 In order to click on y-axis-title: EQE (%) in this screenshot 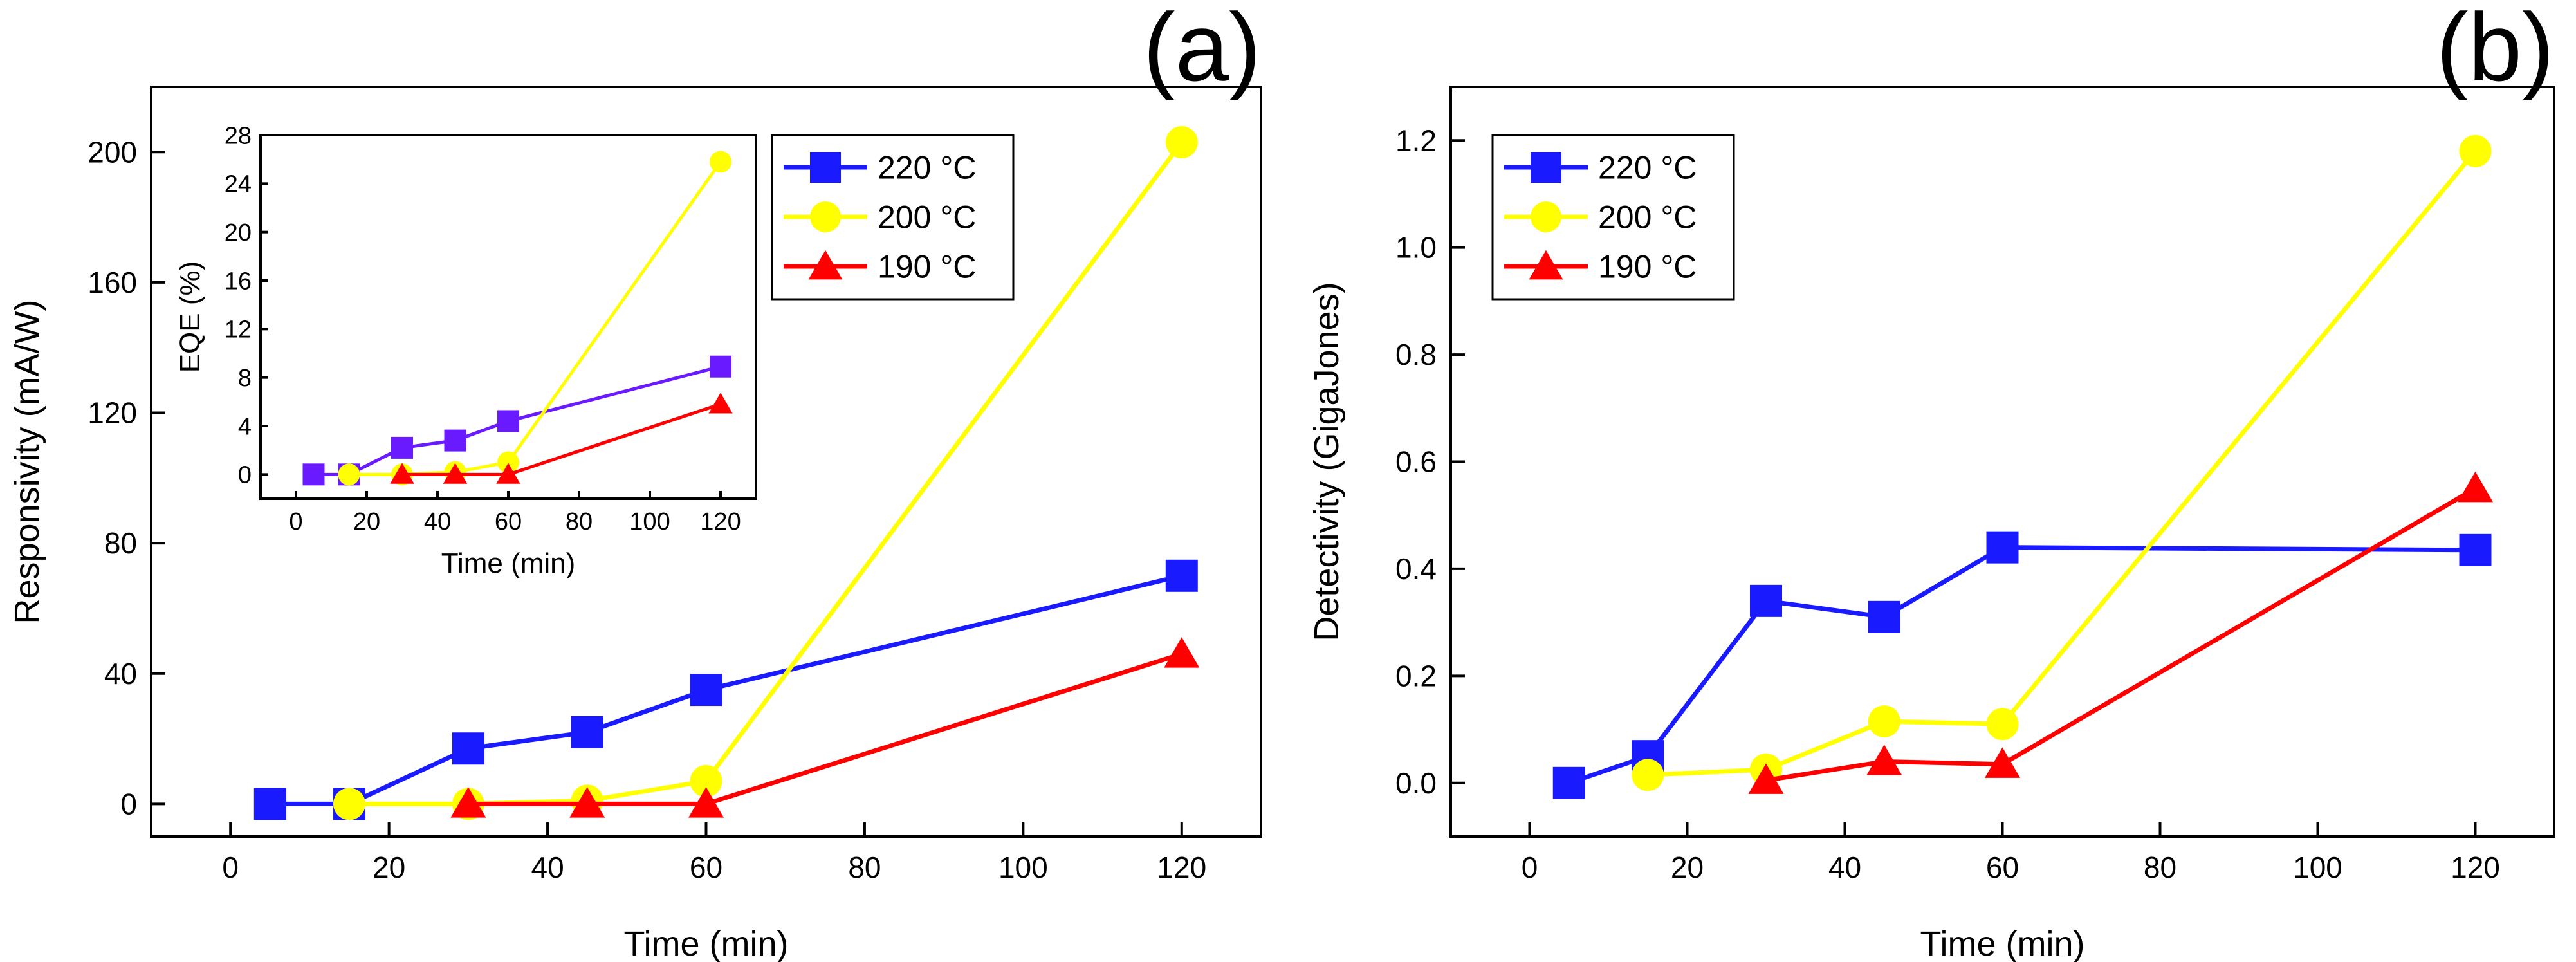, I will do `click(190, 317)`.